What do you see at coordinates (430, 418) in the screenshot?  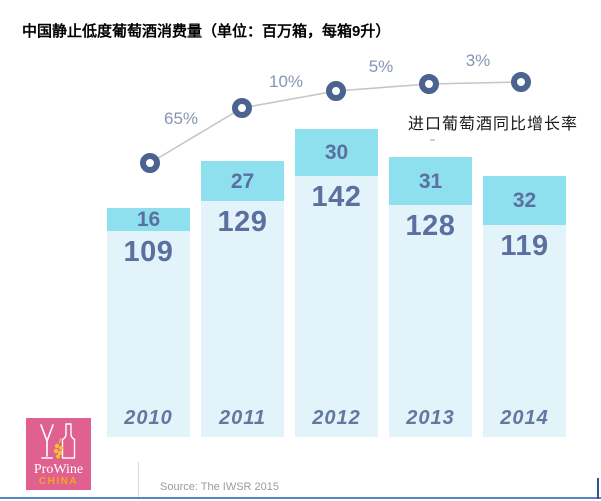 I see `axis-label-2013: 2013` at bounding box center [430, 418].